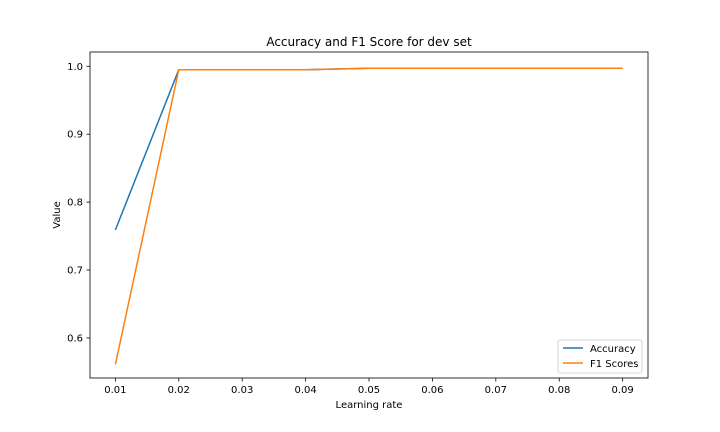 Image resolution: width=720 pixels, height=432 pixels. I want to click on x-axis-label: Learning rate, so click(369, 405).